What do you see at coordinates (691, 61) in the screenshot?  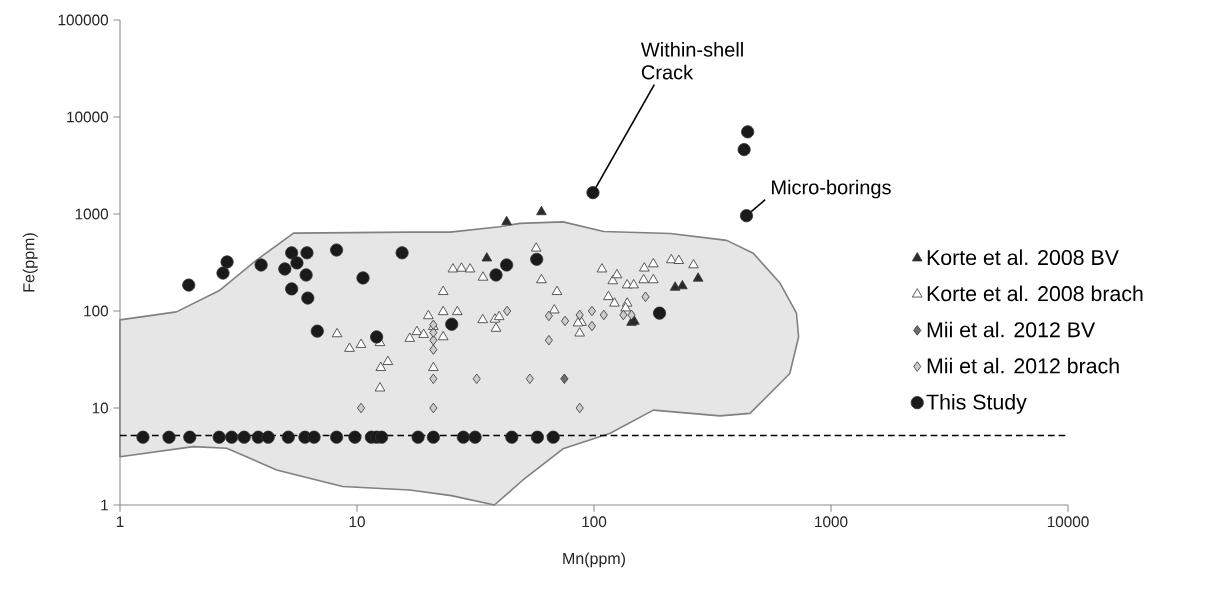 I see `annotation: Within-shell Crack` at bounding box center [691, 61].